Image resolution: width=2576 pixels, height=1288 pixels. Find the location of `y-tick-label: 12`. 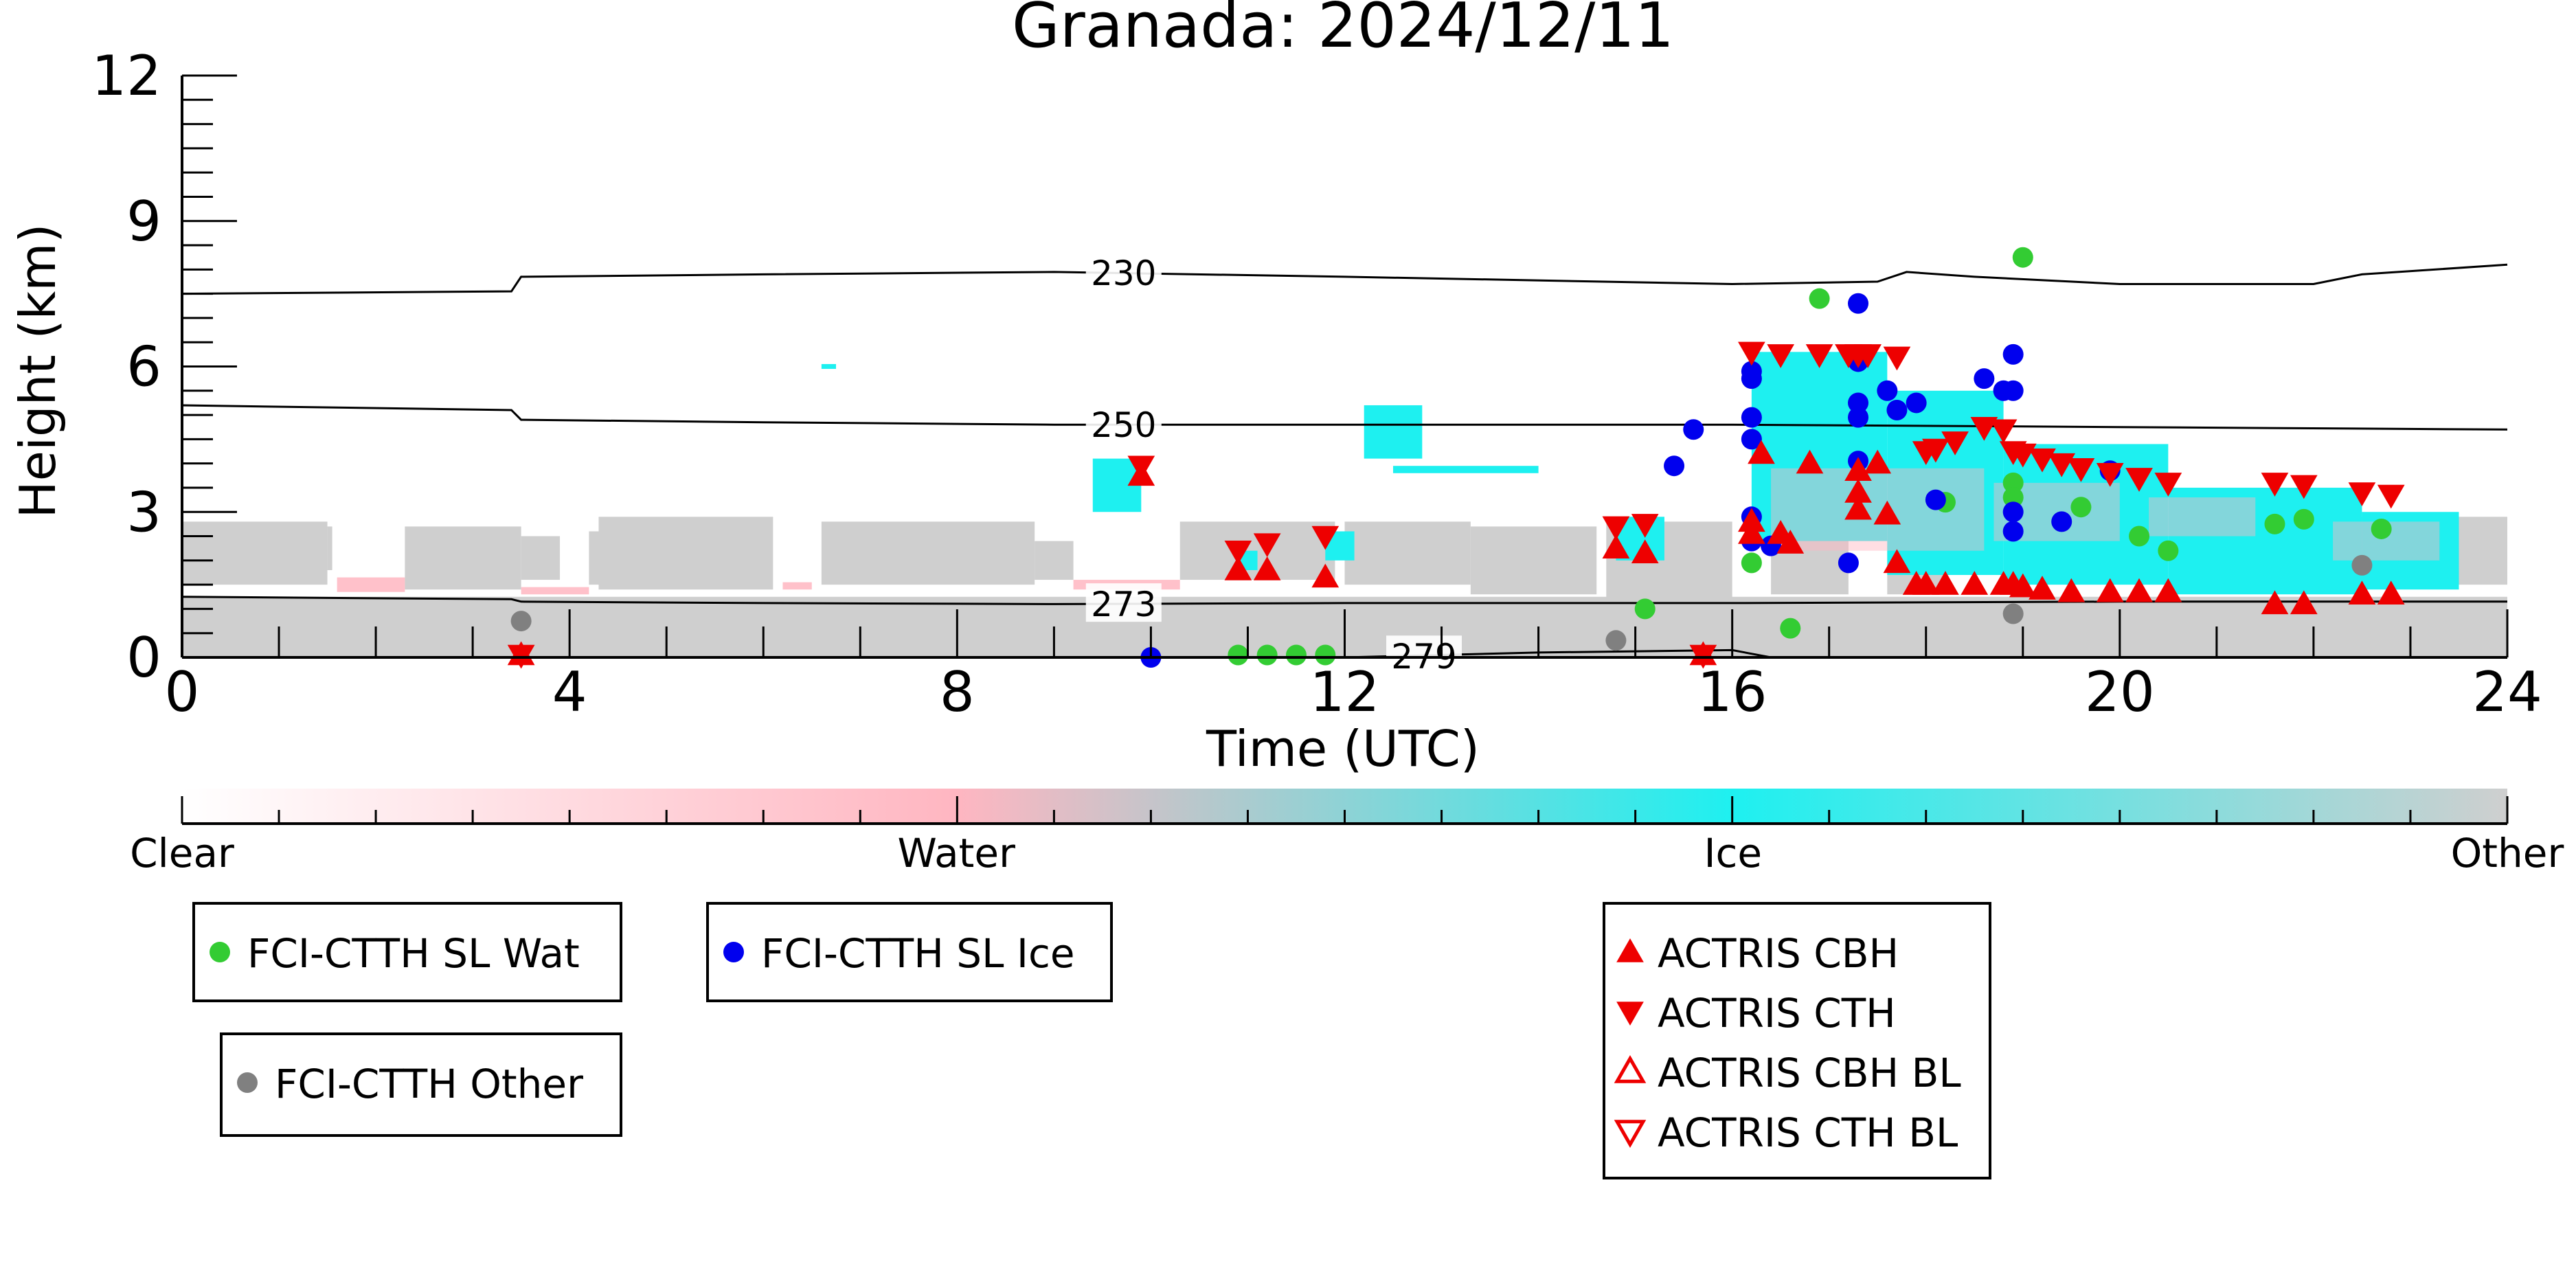

y-tick-label: 12 is located at coordinates (126, 76).